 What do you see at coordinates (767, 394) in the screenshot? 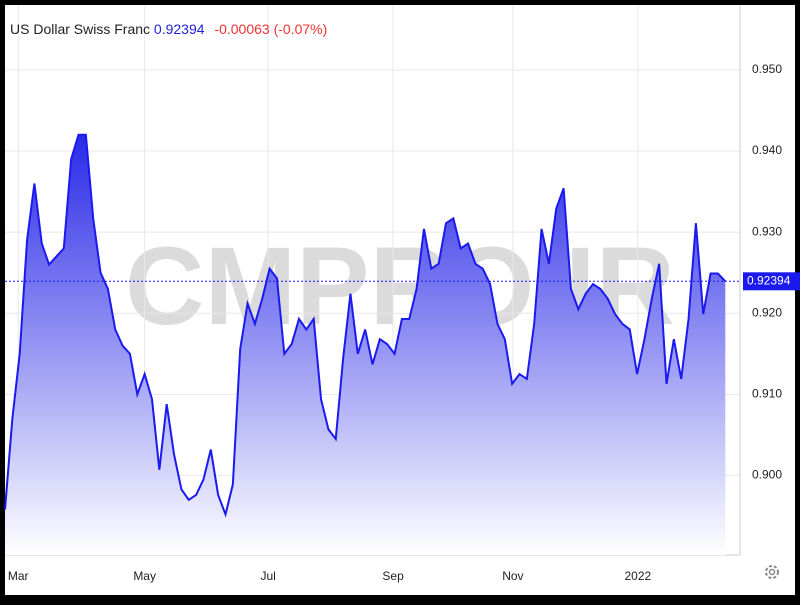
I see `y-tick-label: 0.910` at bounding box center [767, 394].